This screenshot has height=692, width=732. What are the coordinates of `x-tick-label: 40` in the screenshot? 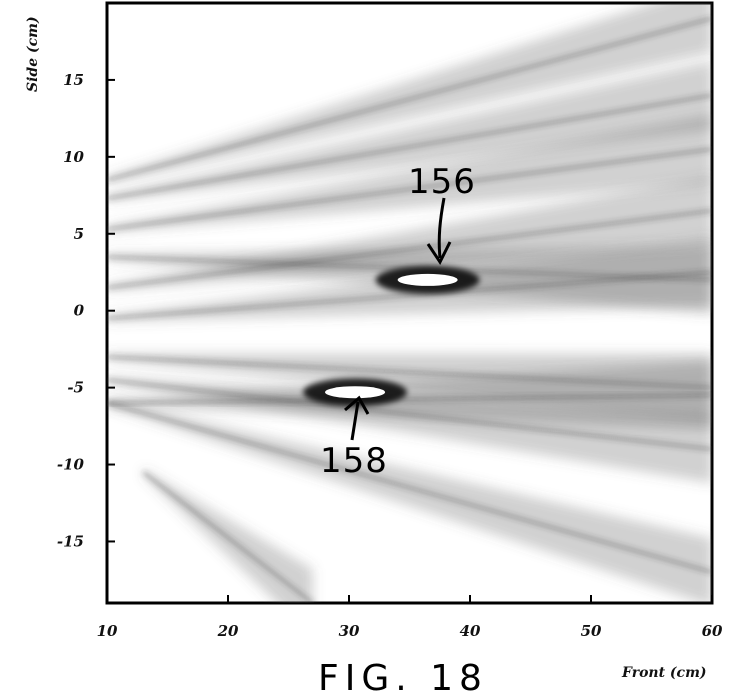 It's located at (470, 631).